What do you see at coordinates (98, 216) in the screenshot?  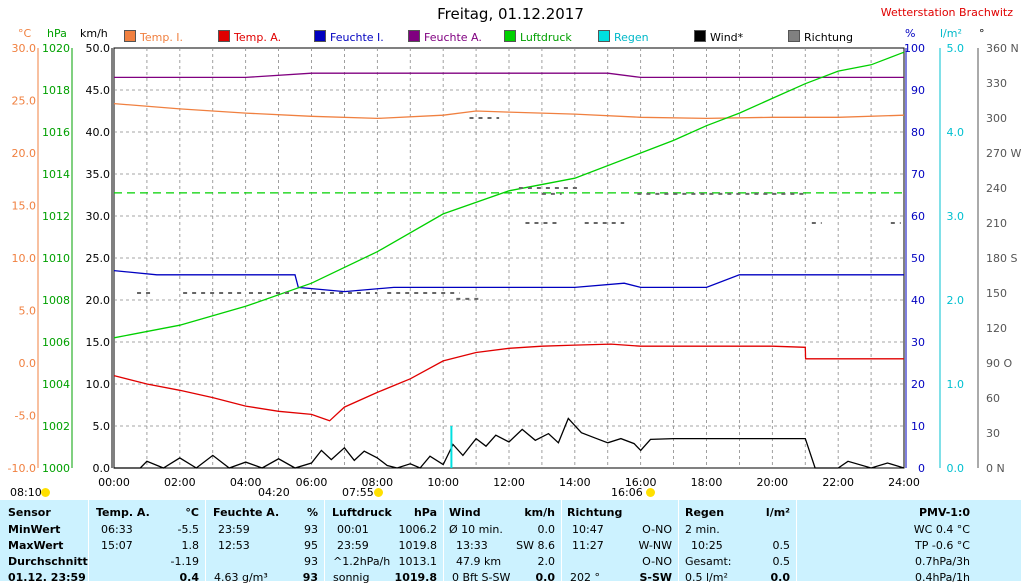 I see `wind-tick-label: 30.0` at bounding box center [98, 216].